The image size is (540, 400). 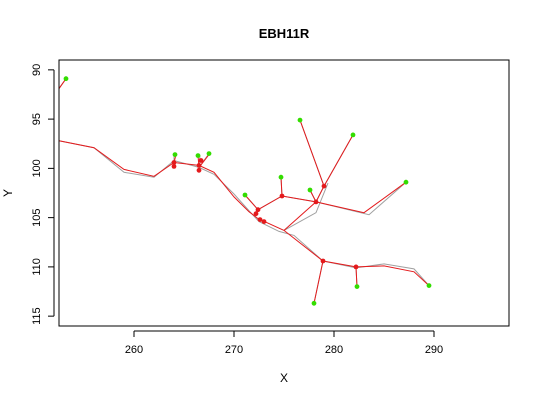 I want to click on x-tick-label-290: 290, so click(x=434, y=350).